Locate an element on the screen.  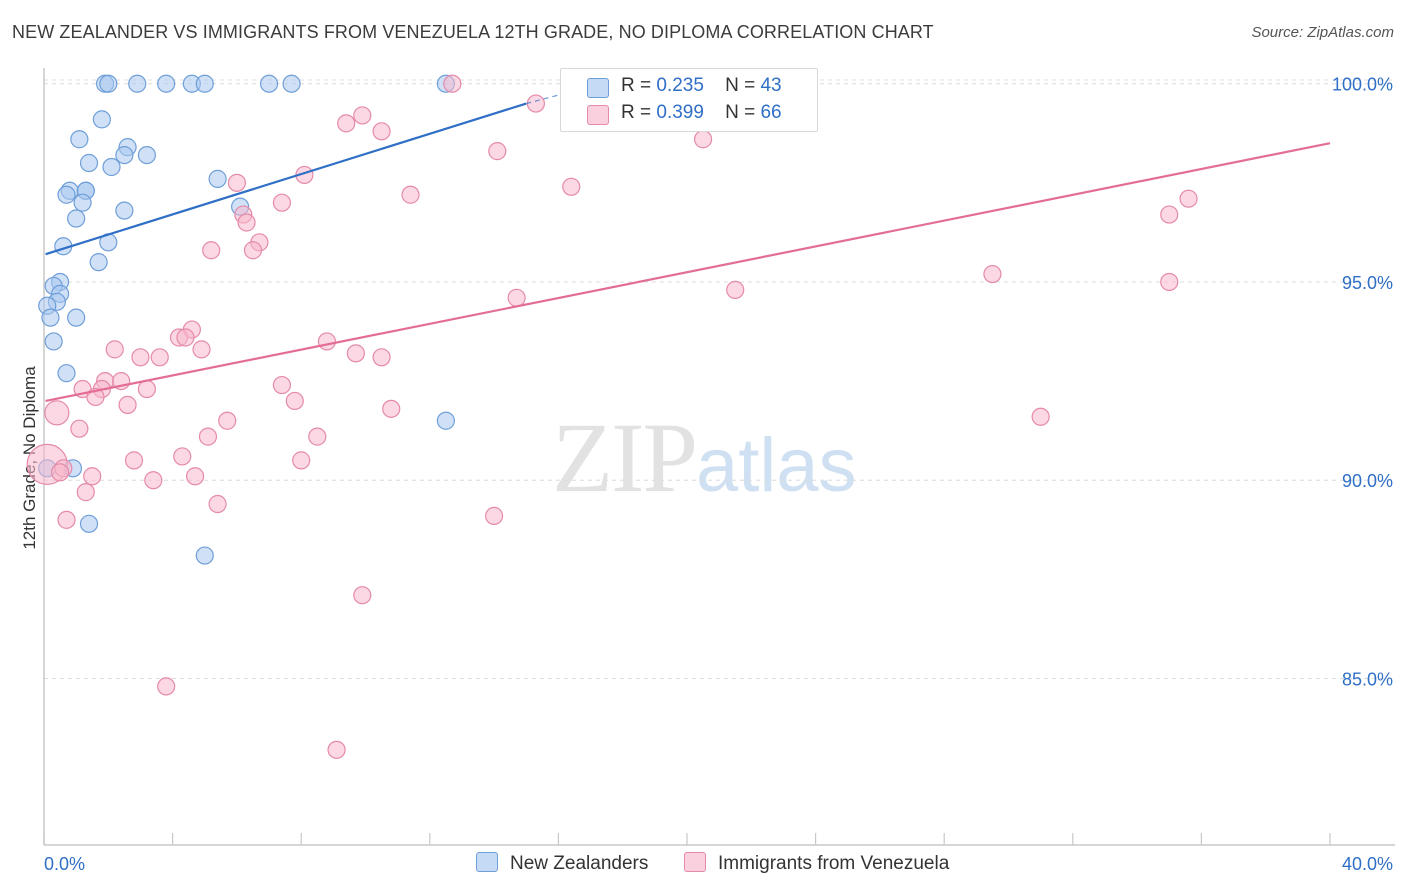
y-tick-label: 100.0% is located at coordinates (1362, 85).